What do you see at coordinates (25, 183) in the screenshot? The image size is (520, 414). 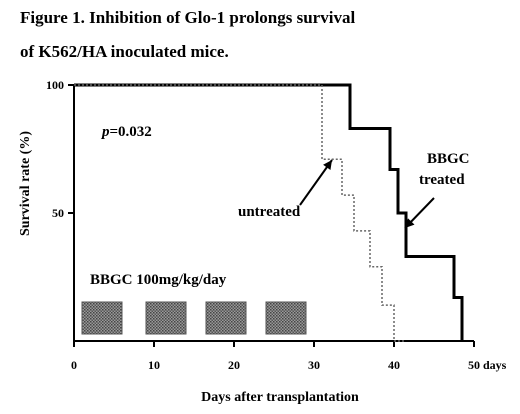 I see `y-axis-label: Survival rate (%)` at bounding box center [25, 183].